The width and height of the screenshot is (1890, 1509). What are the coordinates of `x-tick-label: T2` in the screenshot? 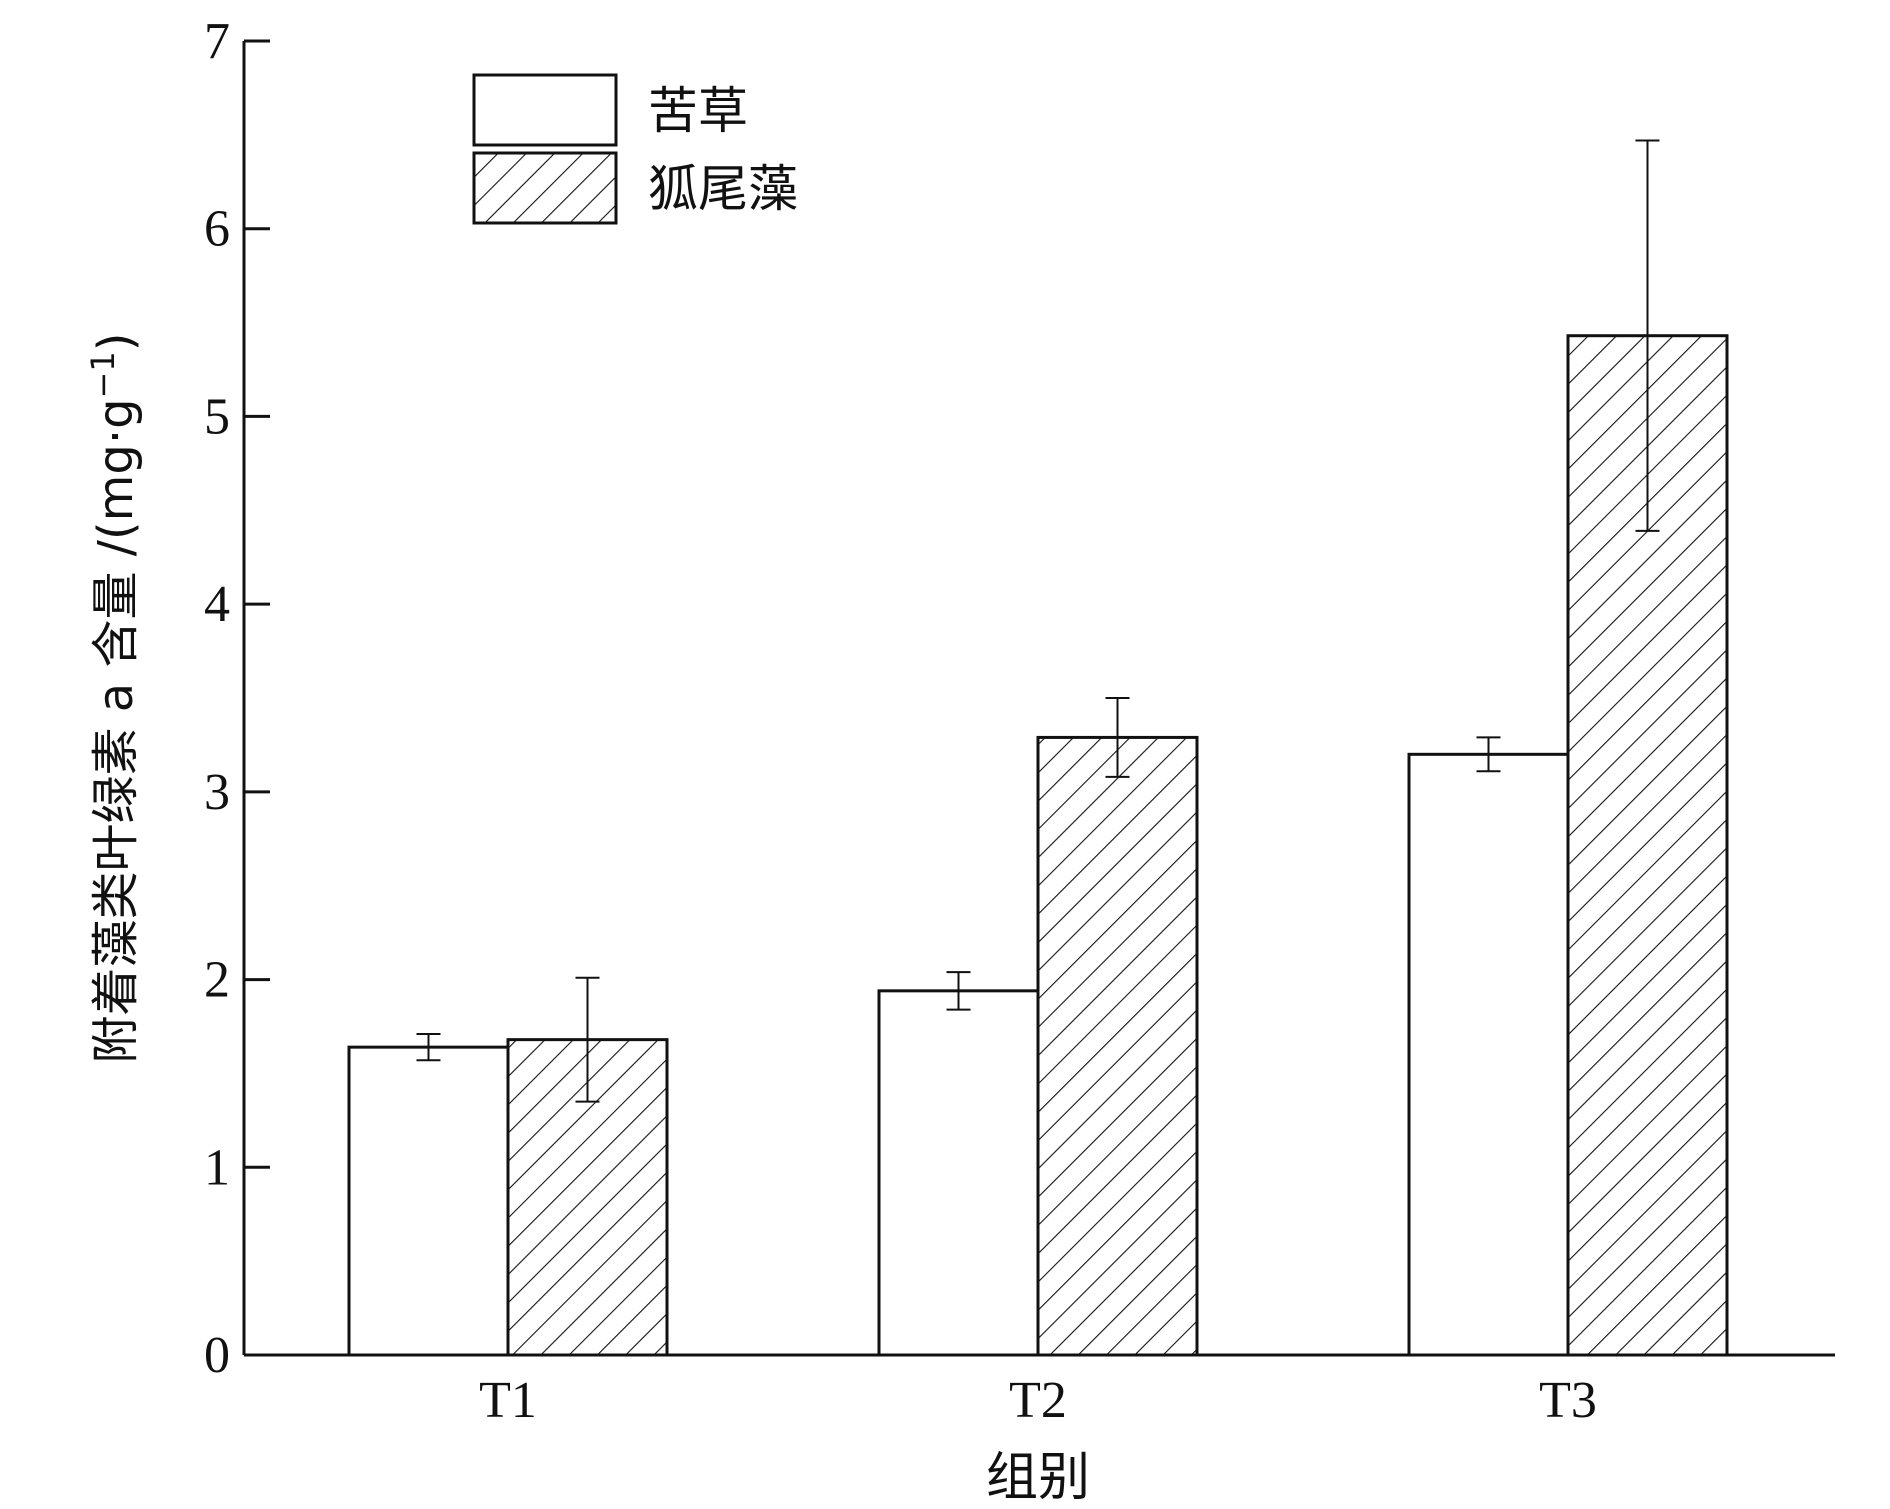 It's located at (1038, 1400).